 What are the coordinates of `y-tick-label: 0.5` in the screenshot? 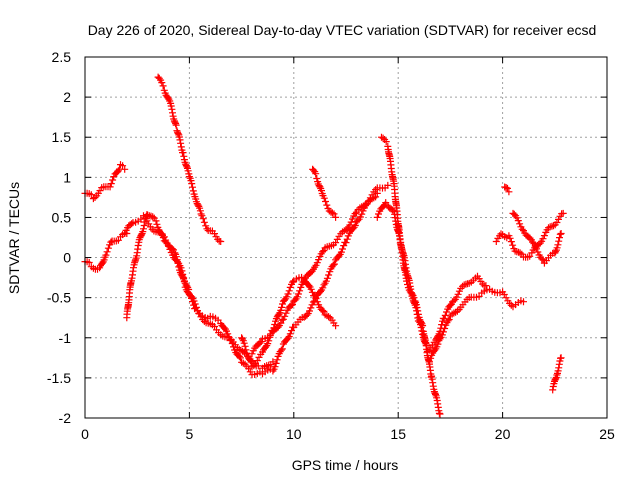 It's located at (62, 217).